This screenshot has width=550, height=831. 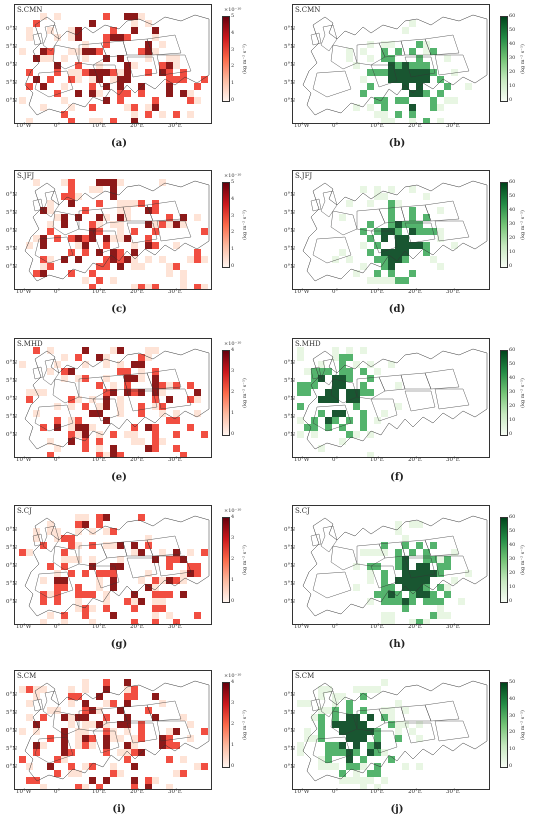 I want to click on lon-label: 20°E, so click(x=137, y=126).